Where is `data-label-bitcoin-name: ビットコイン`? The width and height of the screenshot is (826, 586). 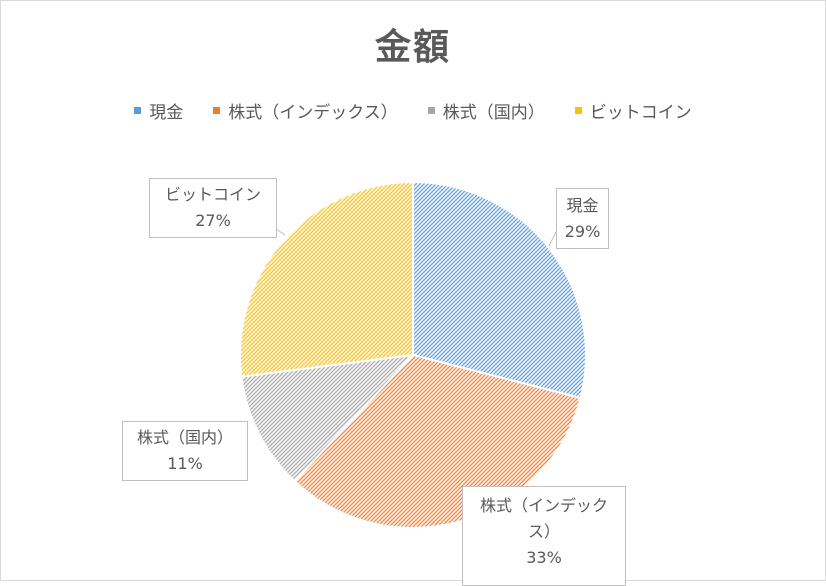 data-label-bitcoin-name: ビットコイン is located at coordinates (212, 194).